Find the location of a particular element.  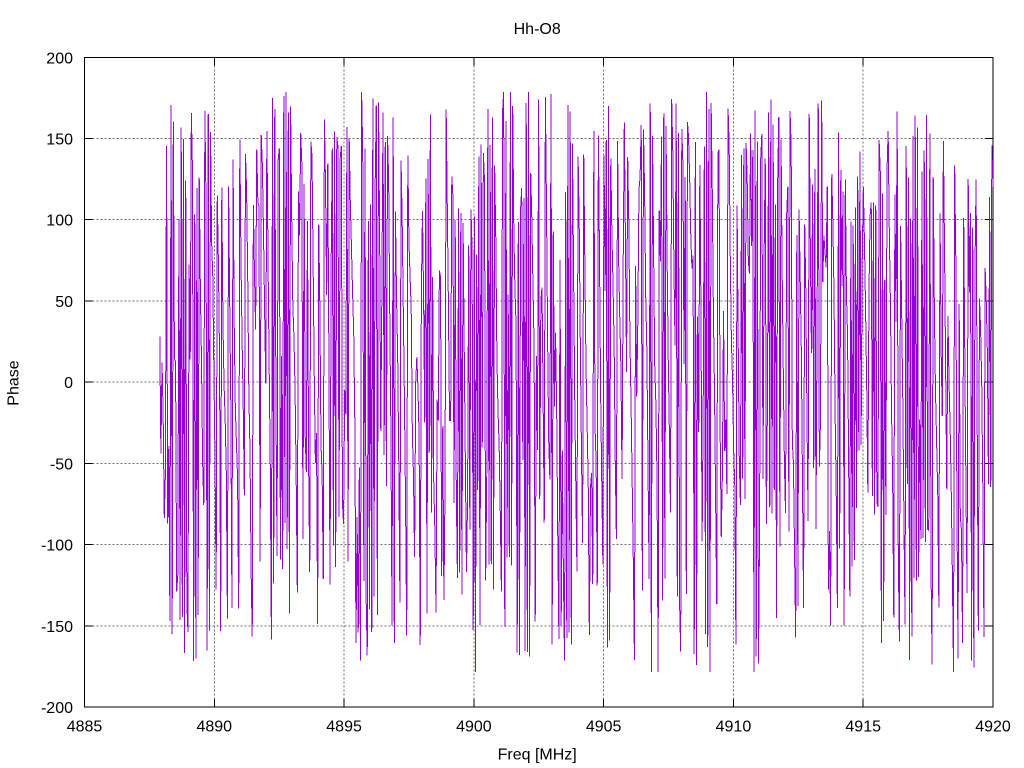

svg-text: 0 is located at coordinates (68, 383).